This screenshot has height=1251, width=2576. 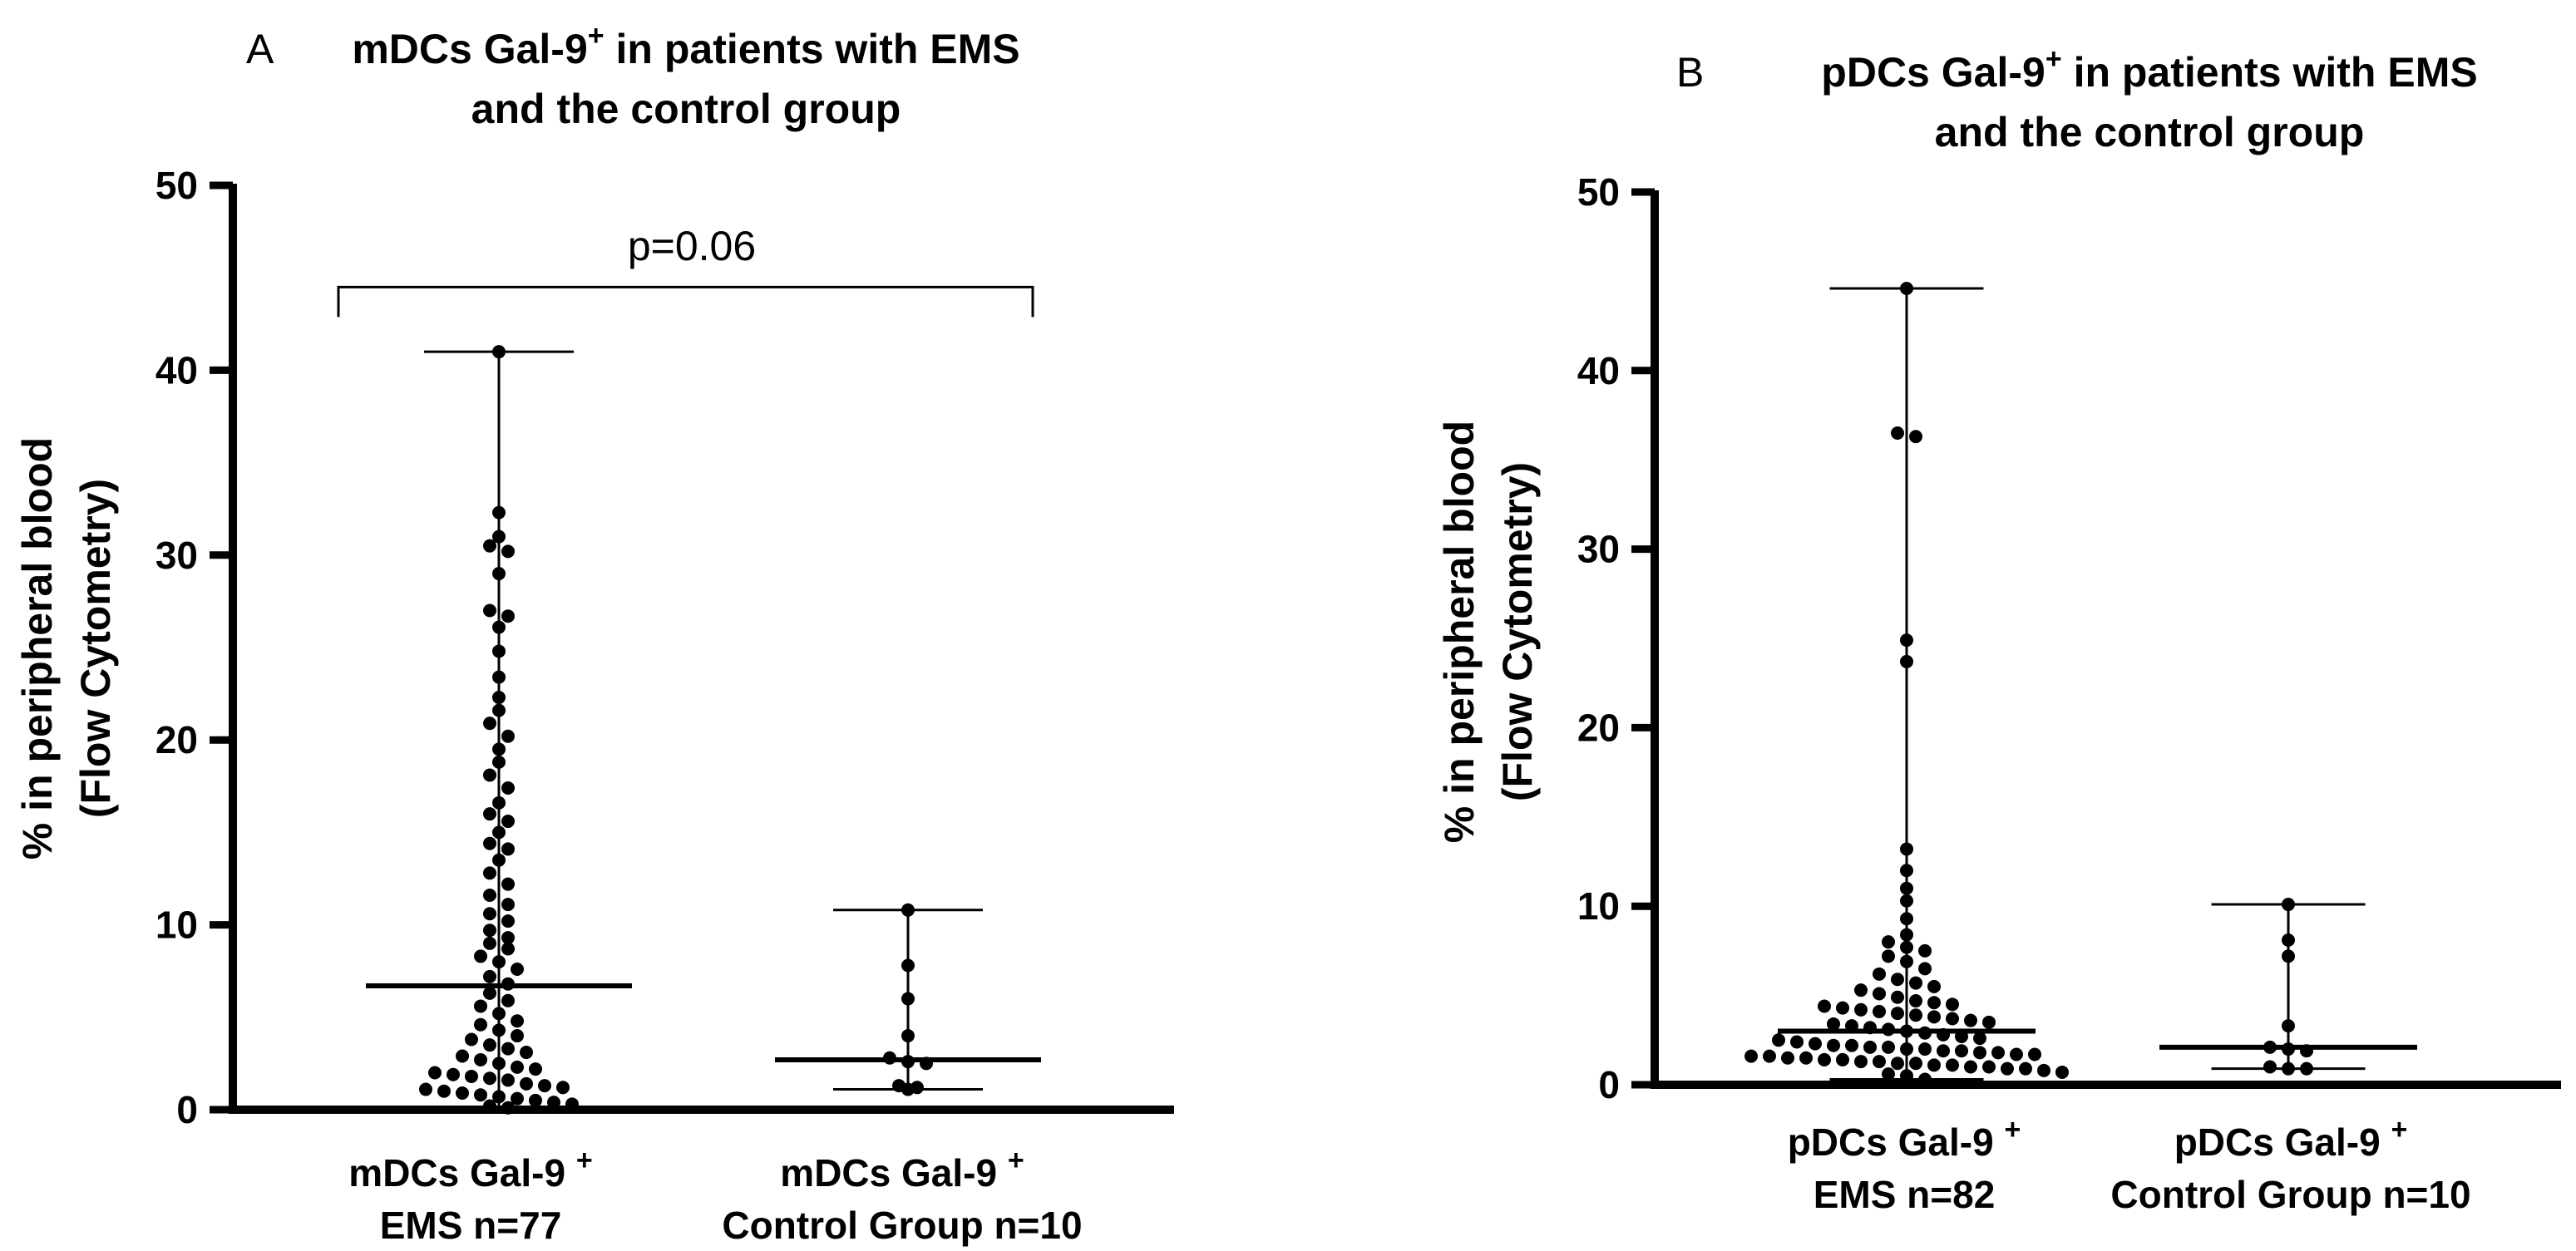 What do you see at coordinates (686, 109) in the screenshot?
I see `panel-a-title-line2: and the control group` at bounding box center [686, 109].